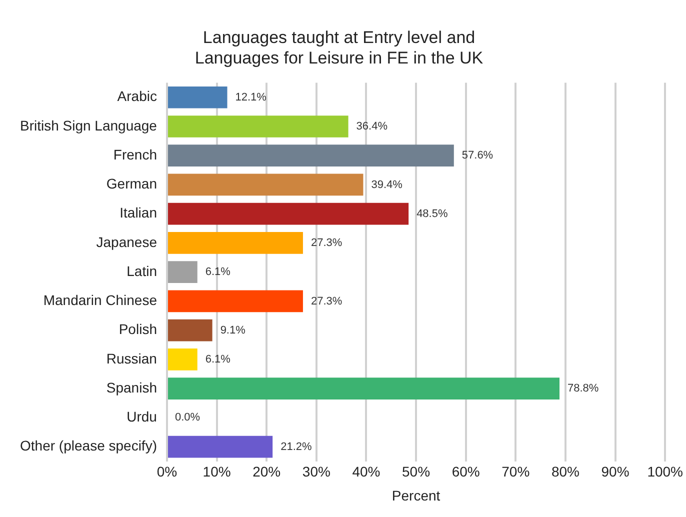  What do you see at coordinates (135, 154) in the screenshot?
I see `y-tick-label: French` at bounding box center [135, 154].